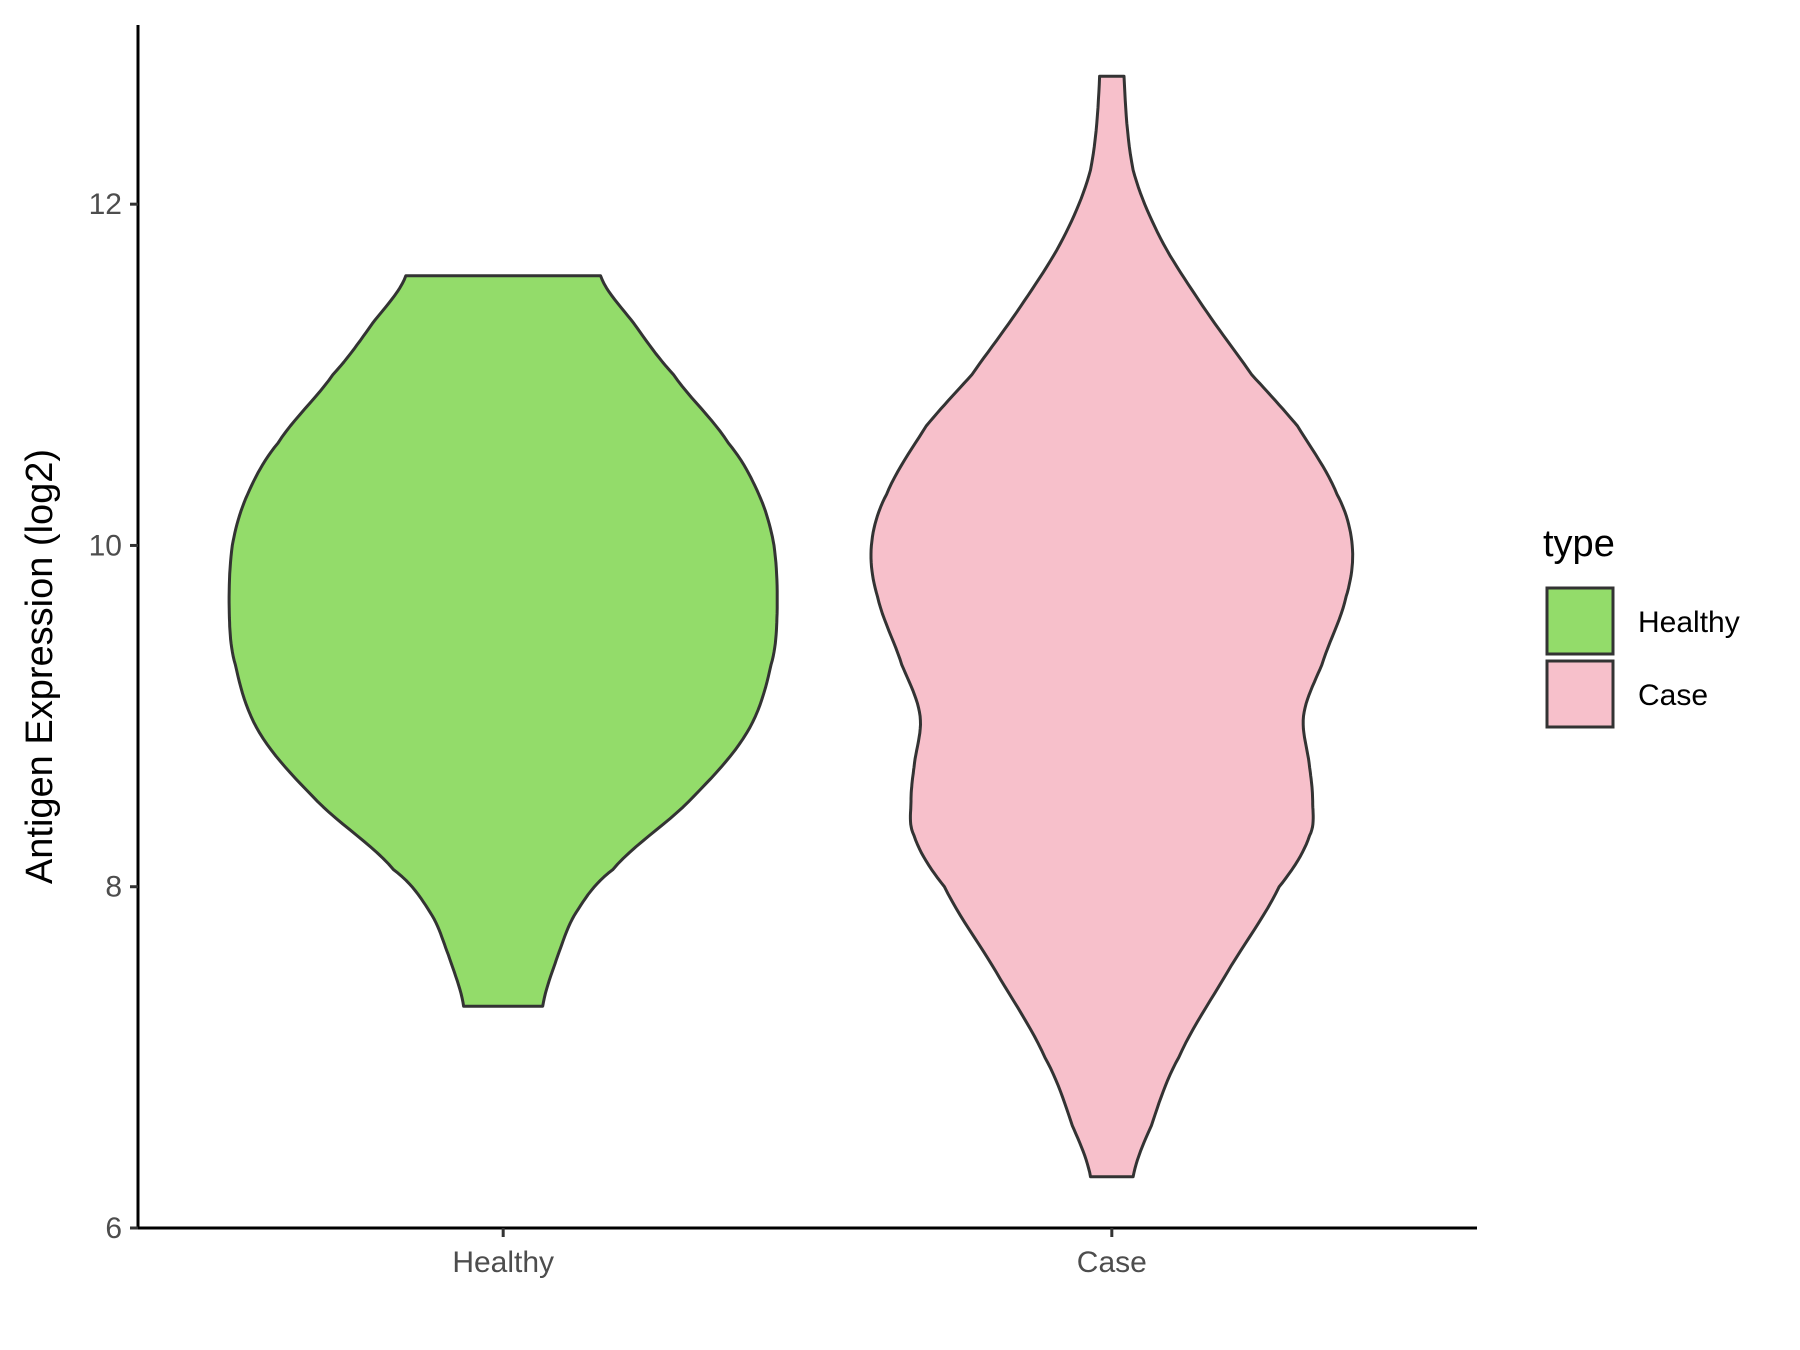 Image resolution: width=1800 pixels, height=1350 pixels. What do you see at coordinates (113, 716) in the screenshot?
I see `y-axis-ticks: 6 8 10 12` at bounding box center [113, 716].